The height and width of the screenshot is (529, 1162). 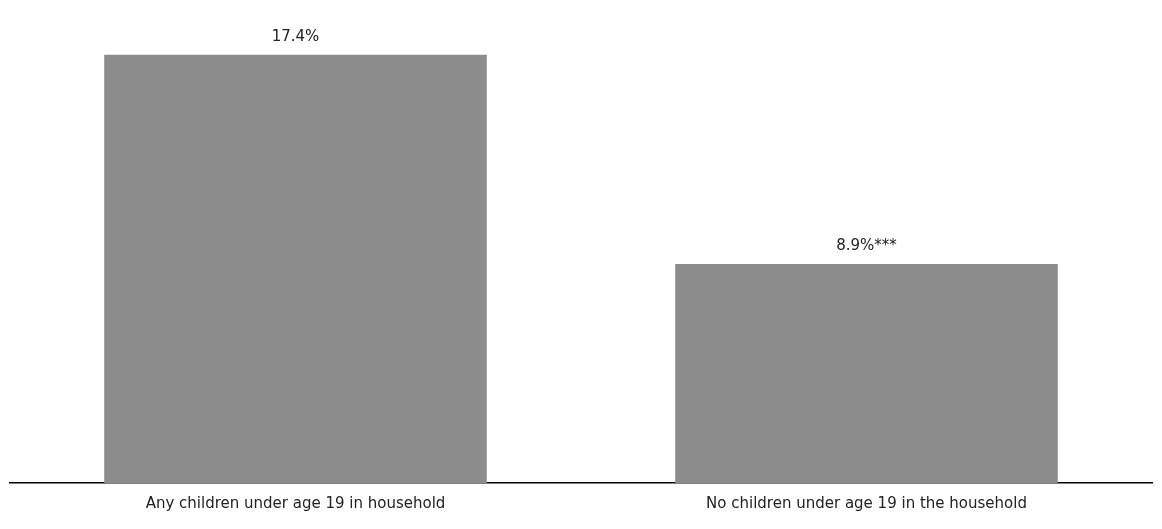 What do you see at coordinates (866, 502) in the screenshot?
I see `x-tick-label: No children under age 19 in the household` at bounding box center [866, 502].